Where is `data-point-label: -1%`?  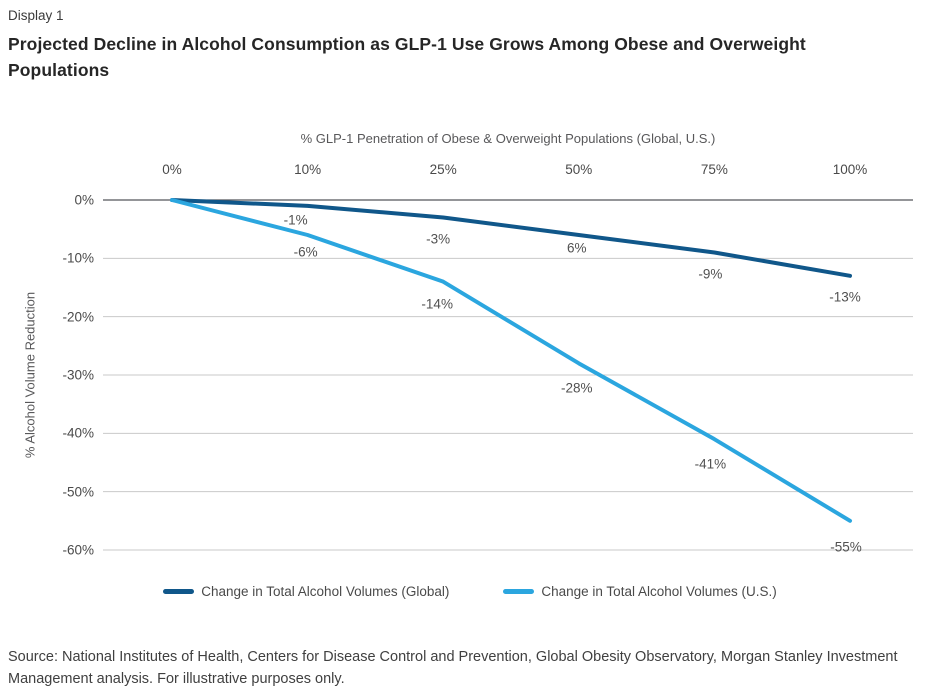
data-point-label: -1% is located at coordinates (295, 220).